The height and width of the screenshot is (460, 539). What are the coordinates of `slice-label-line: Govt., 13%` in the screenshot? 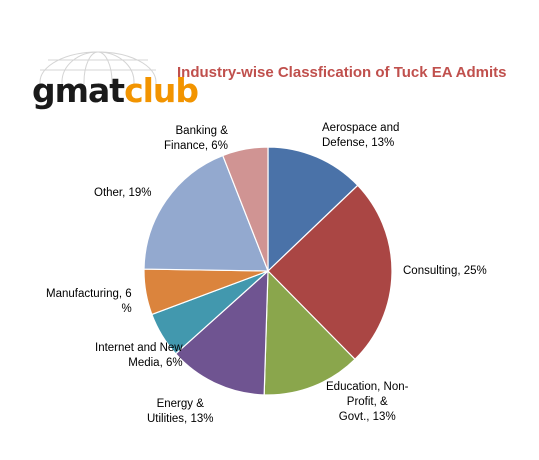 It's located at (367, 416).